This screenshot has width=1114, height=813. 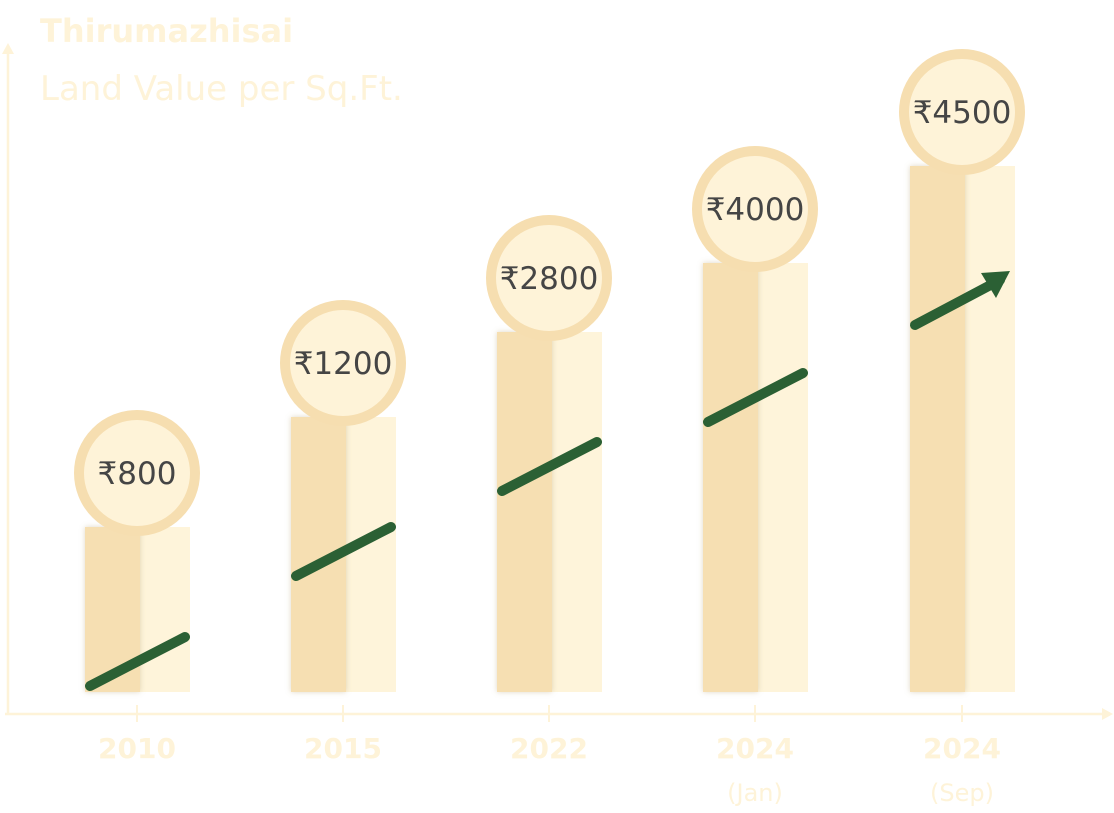 What do you see at coordinates (8, 48) in the screenshot?
I see `y-axis-arrow-icon` at bounding box center [8, 48].